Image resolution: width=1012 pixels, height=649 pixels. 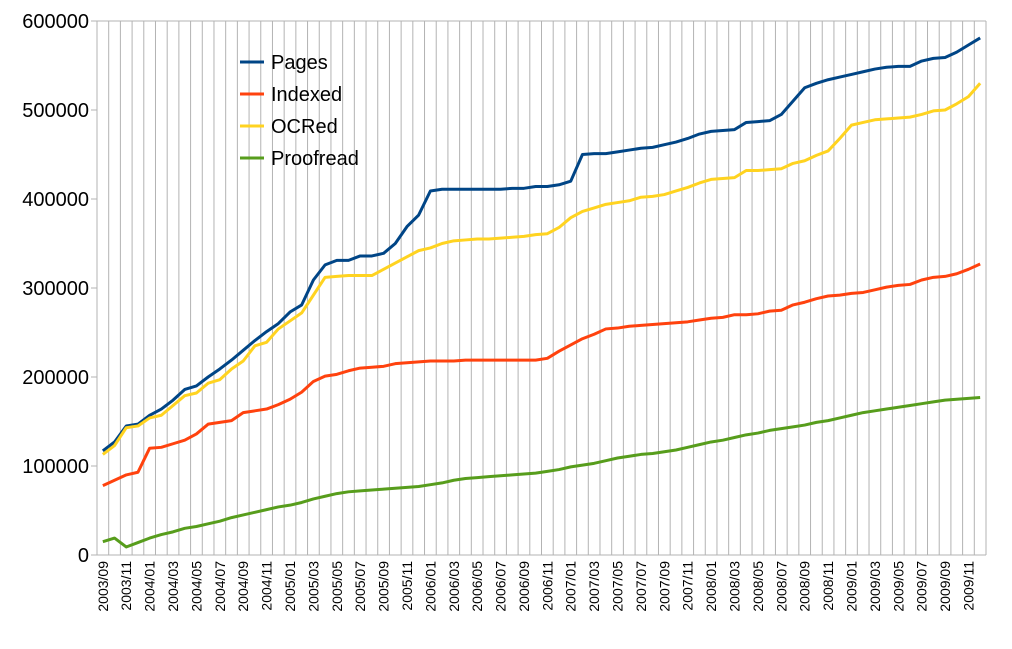 What do you see at coordinates (571, 586) in the screenshot?
I see `x-tick-label: 2007/01` at bounding box center [571, 586].